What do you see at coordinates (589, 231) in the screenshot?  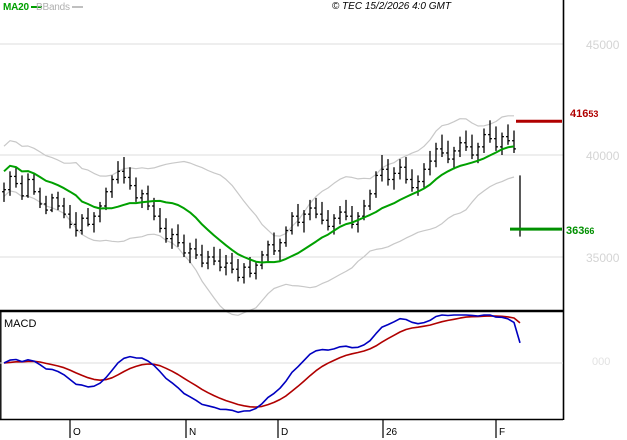 I see `price-marker-green-frac: 66` at bounding box center [589, 231].